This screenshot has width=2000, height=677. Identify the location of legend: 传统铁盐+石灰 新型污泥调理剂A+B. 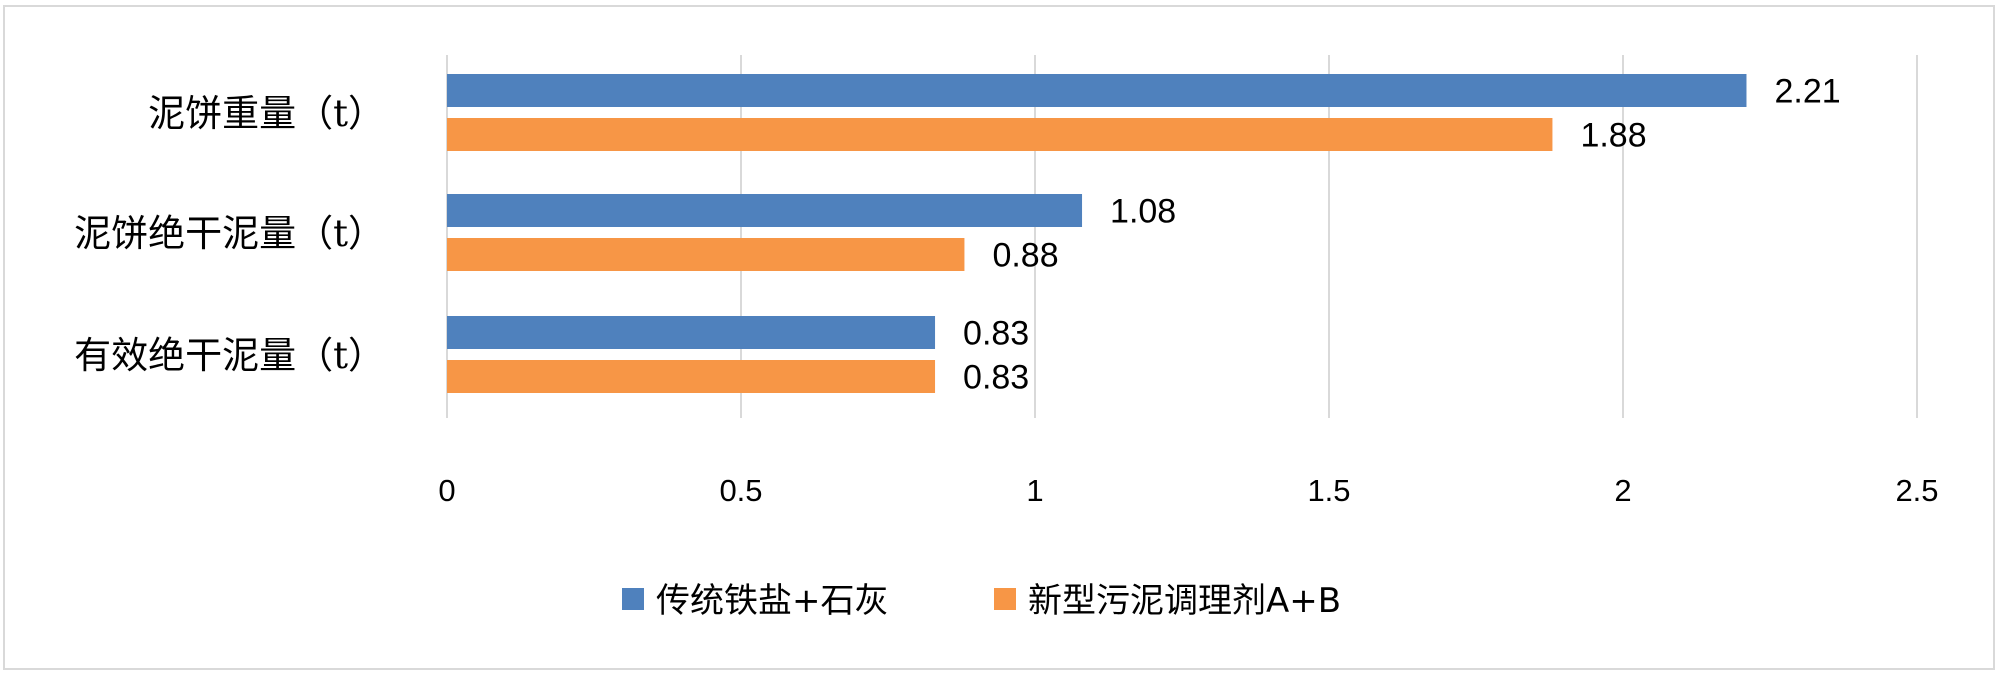
(981, 601).